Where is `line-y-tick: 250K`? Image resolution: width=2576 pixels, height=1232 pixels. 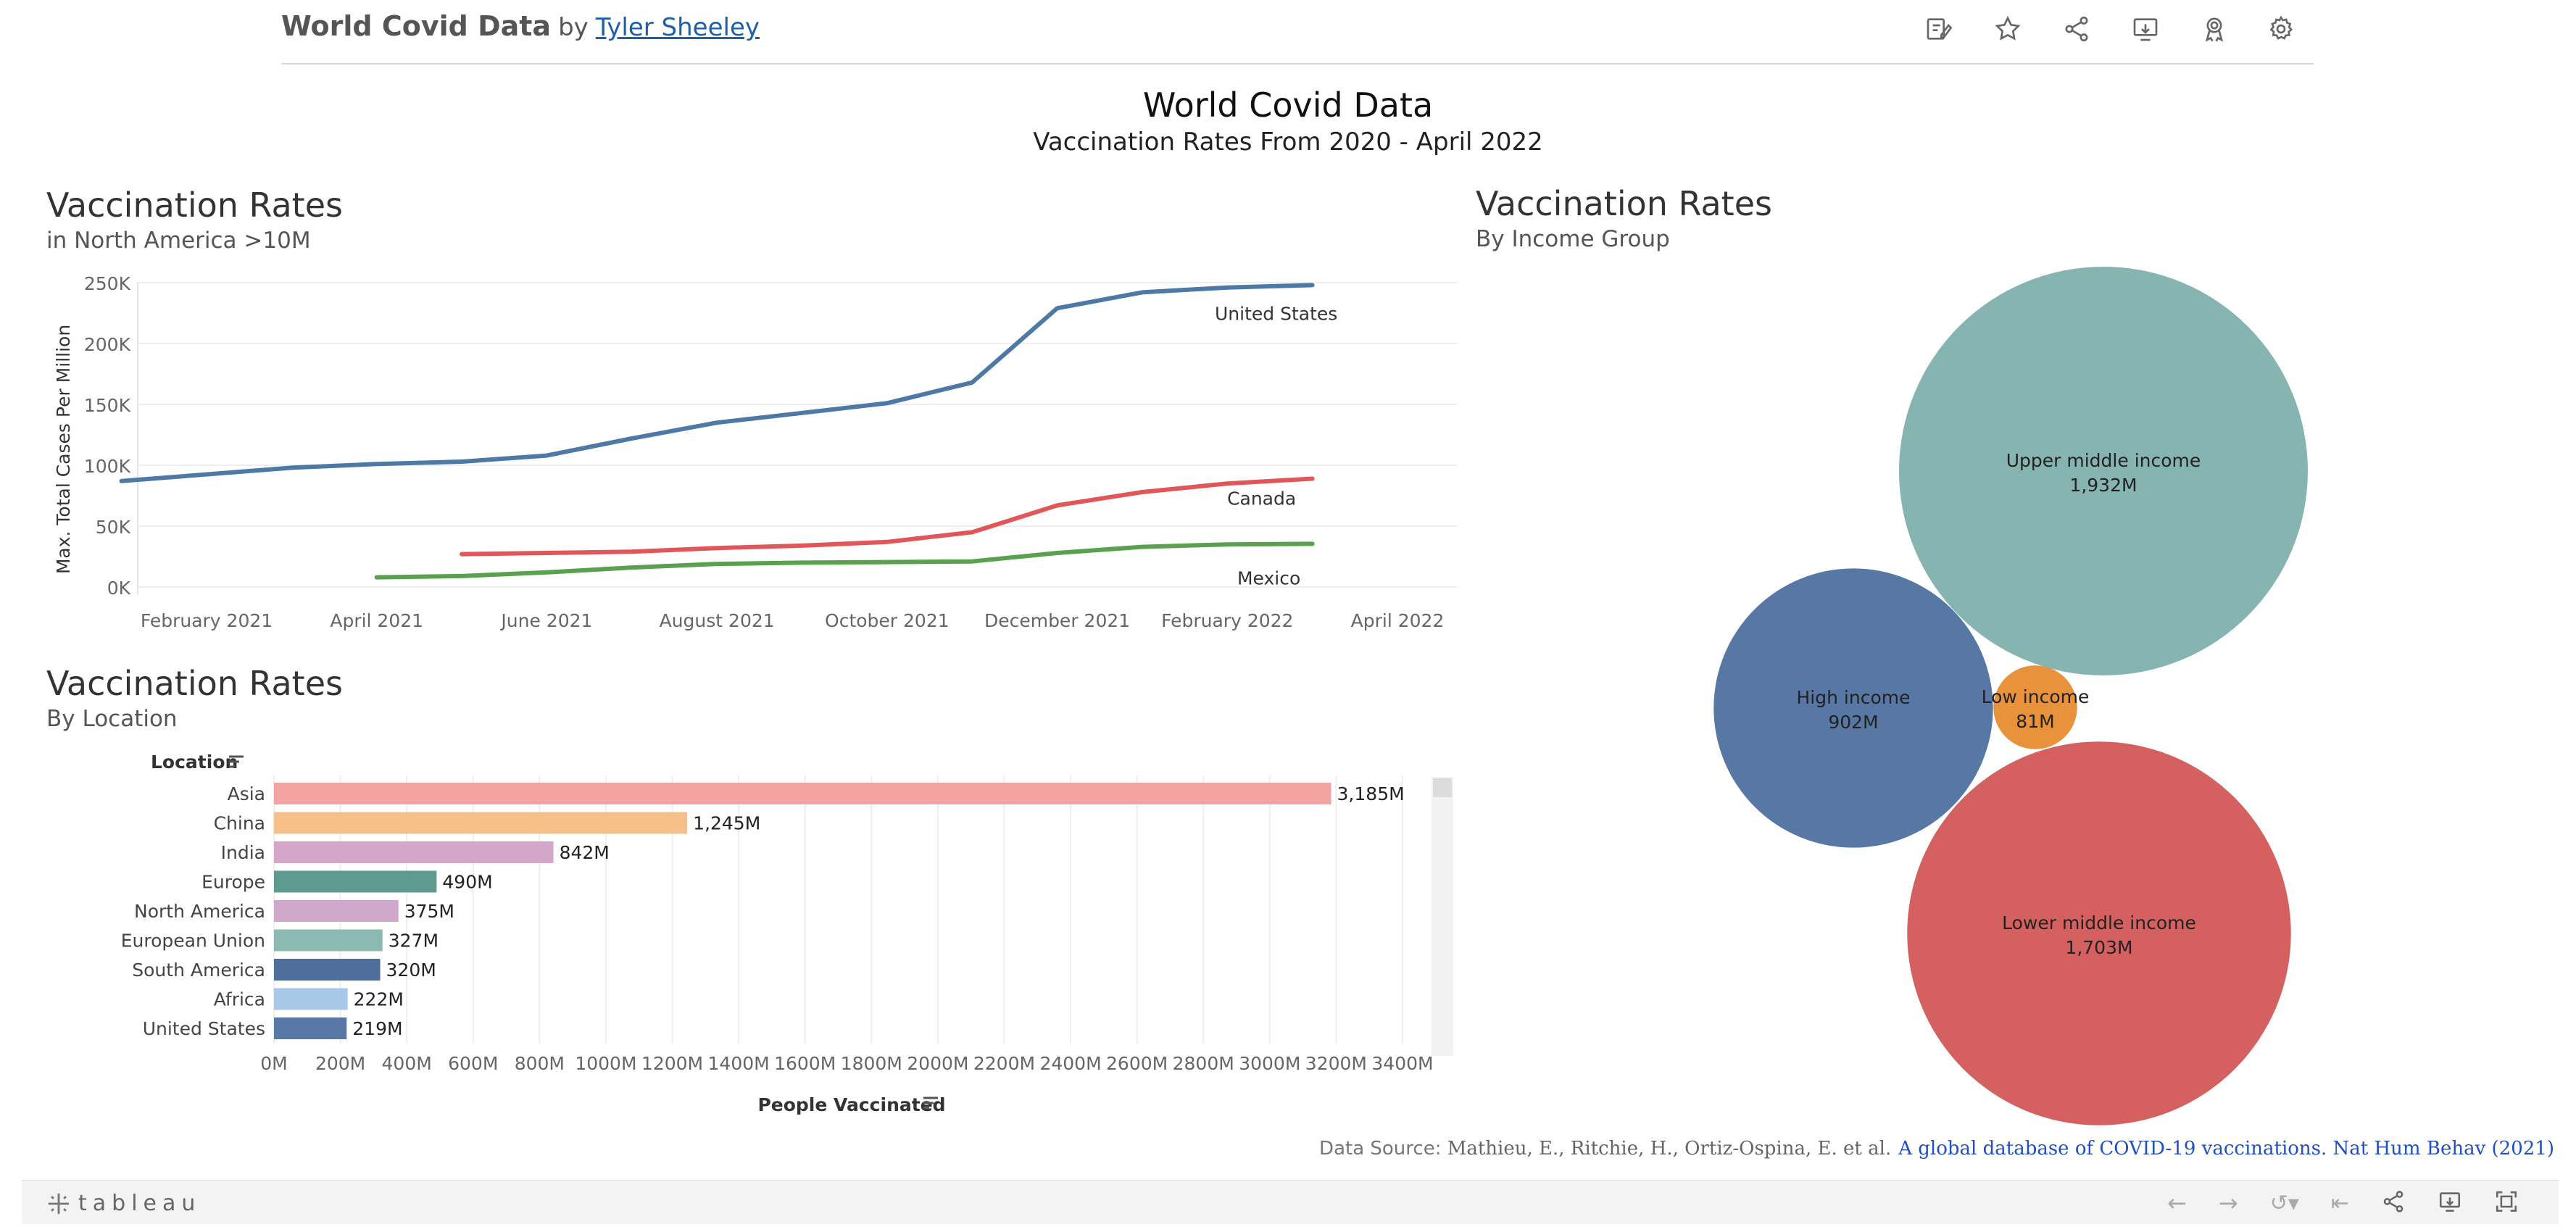 line-y-tick: 250K is located at coordinates (107, 283).